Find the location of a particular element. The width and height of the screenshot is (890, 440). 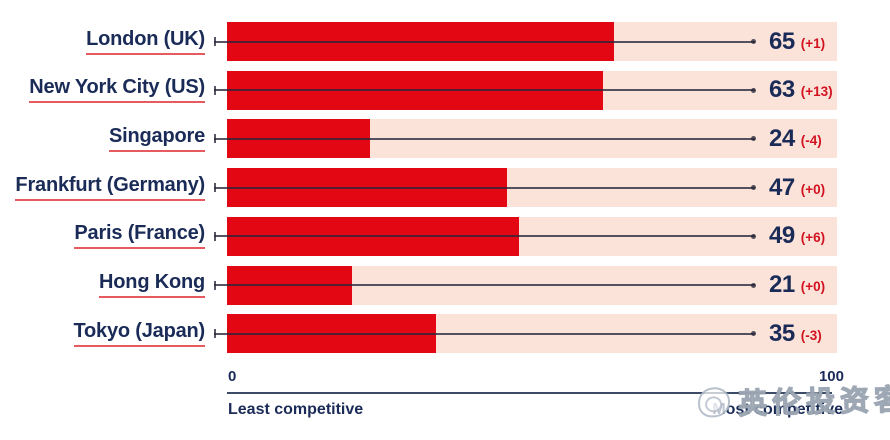

chart-row: Singapore 24 (-4) is located at coordinates (445, 139).